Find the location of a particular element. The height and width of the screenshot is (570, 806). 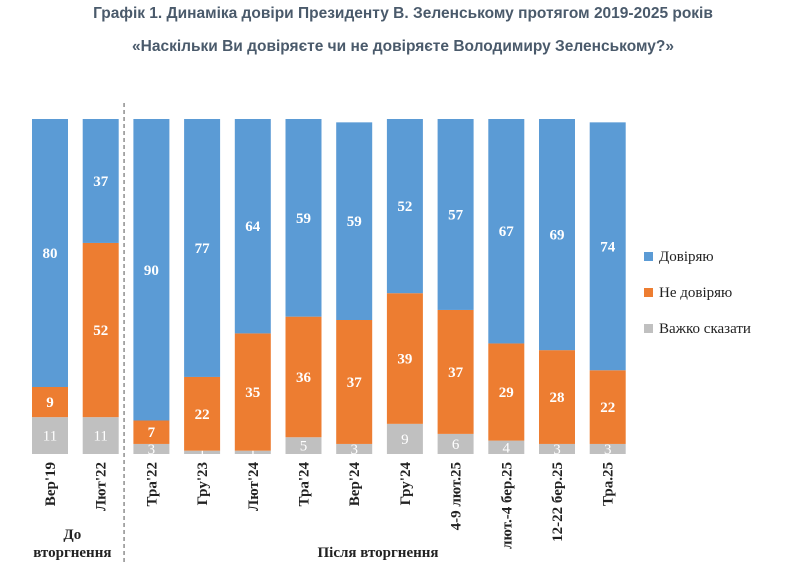

group-label-before: вторгнення is located at coordinates (72, 553).